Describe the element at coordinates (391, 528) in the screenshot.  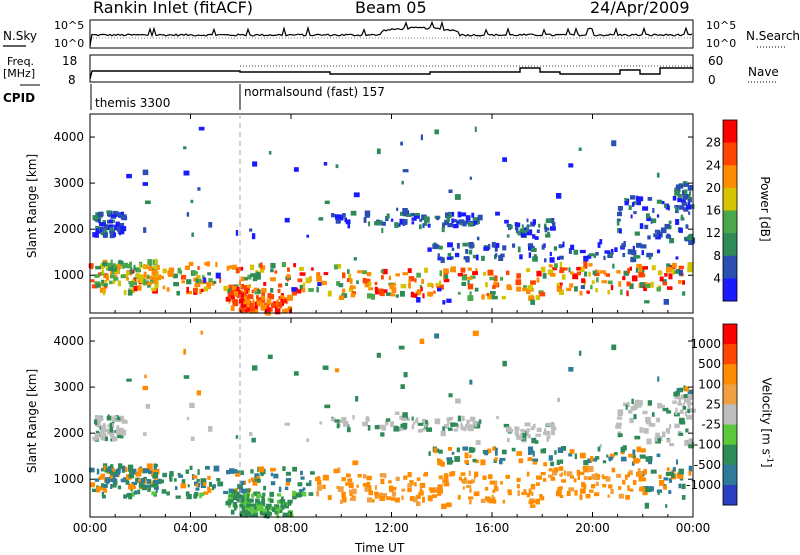
I see `x-tick-label: 12:00` at that location.